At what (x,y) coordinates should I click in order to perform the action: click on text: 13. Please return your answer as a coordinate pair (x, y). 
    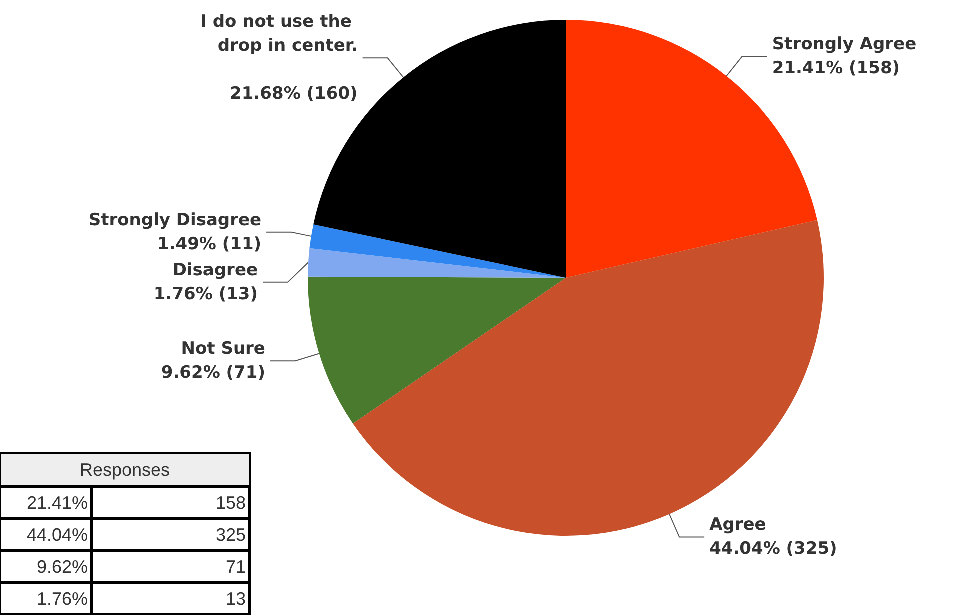
    Looking at the image, I should click on (236, 599).